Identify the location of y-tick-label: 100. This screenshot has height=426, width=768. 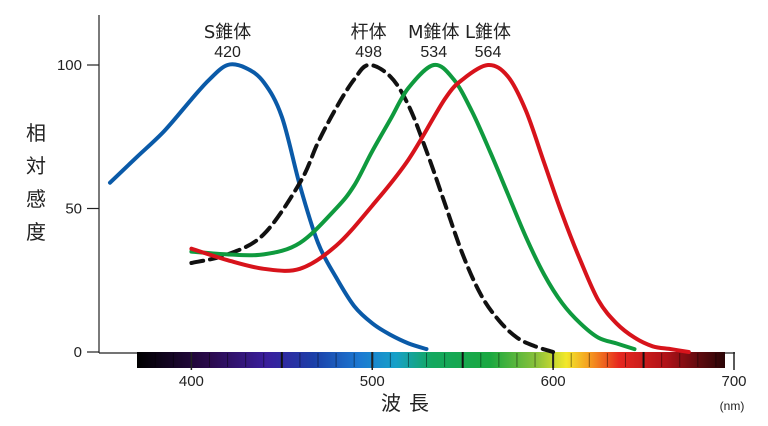
(69, 65).